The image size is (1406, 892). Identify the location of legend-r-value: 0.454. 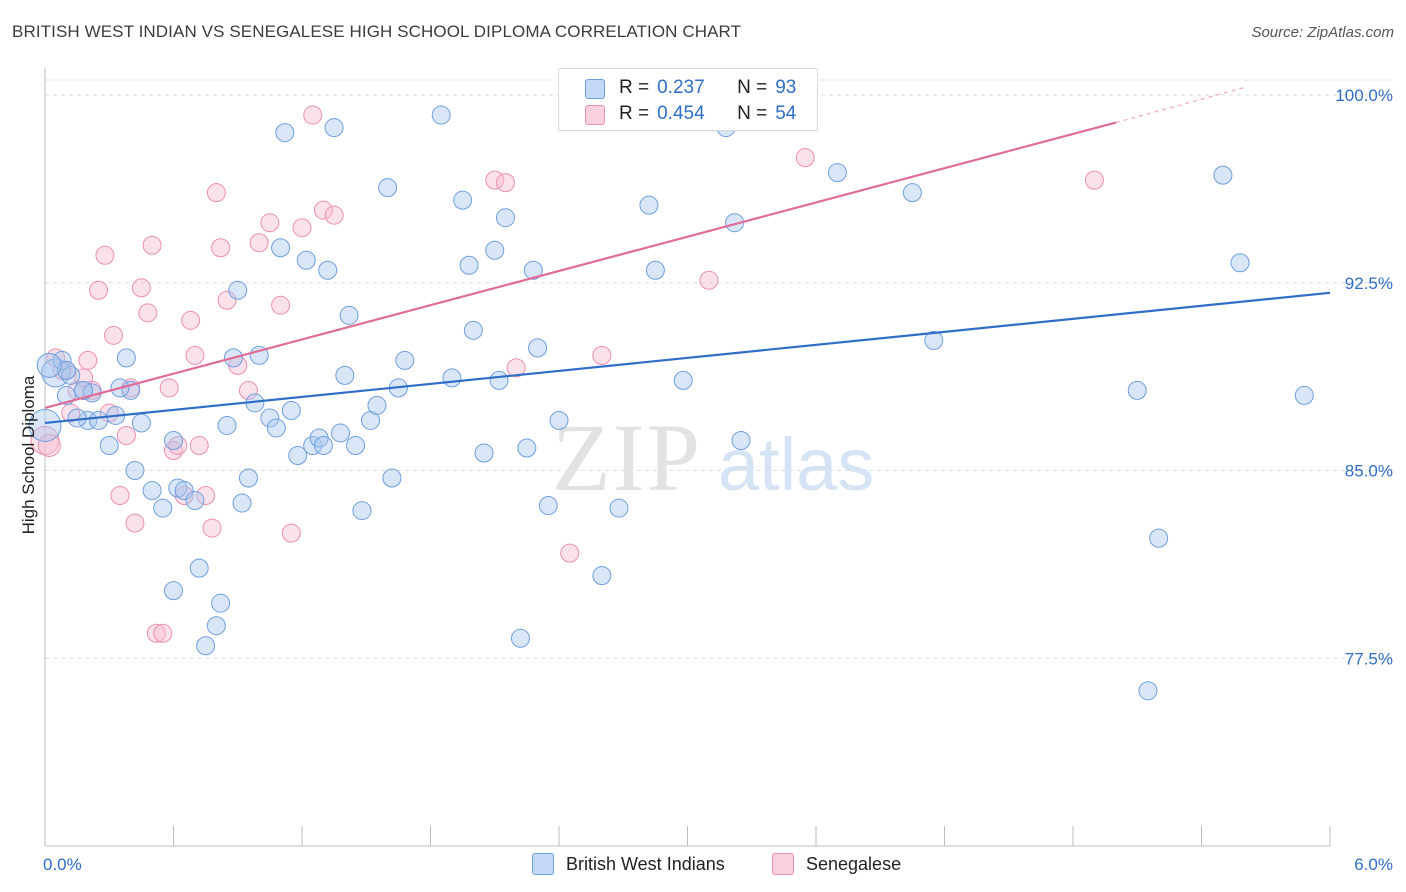
(681, 113).